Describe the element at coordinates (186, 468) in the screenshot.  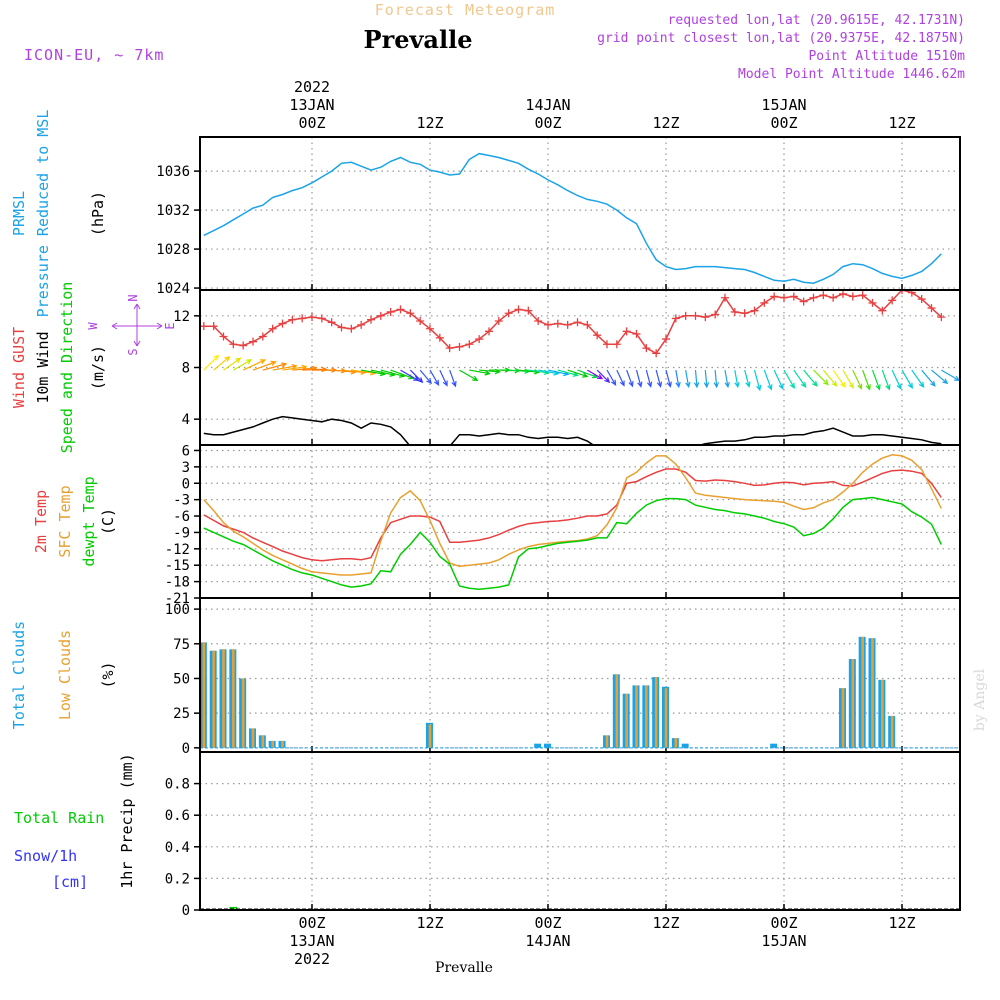
I see `y-tick-label: 3` at that location.